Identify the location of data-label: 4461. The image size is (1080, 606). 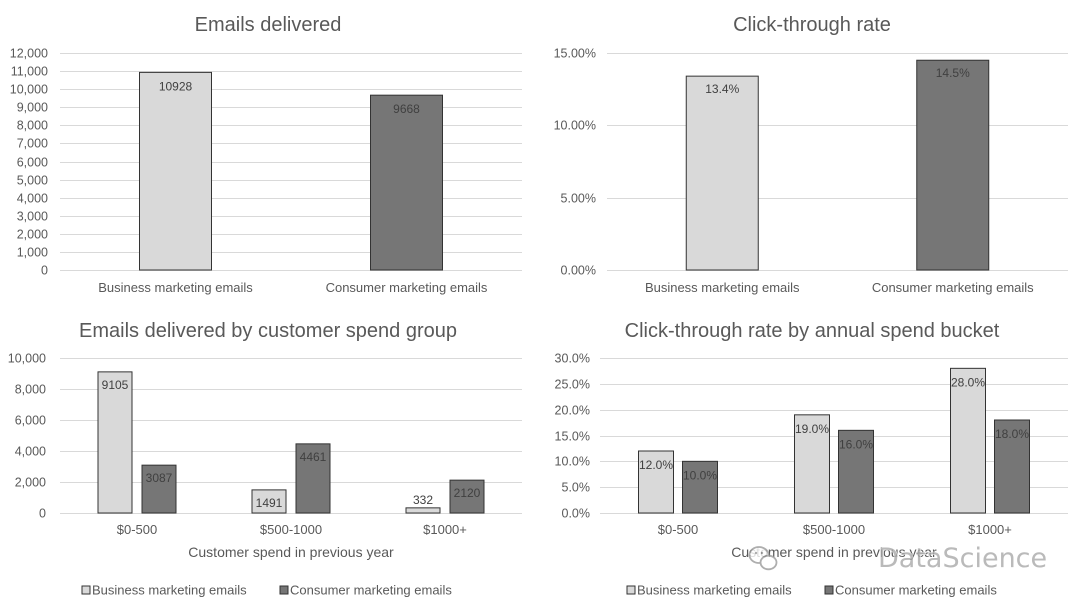
(313, 457).